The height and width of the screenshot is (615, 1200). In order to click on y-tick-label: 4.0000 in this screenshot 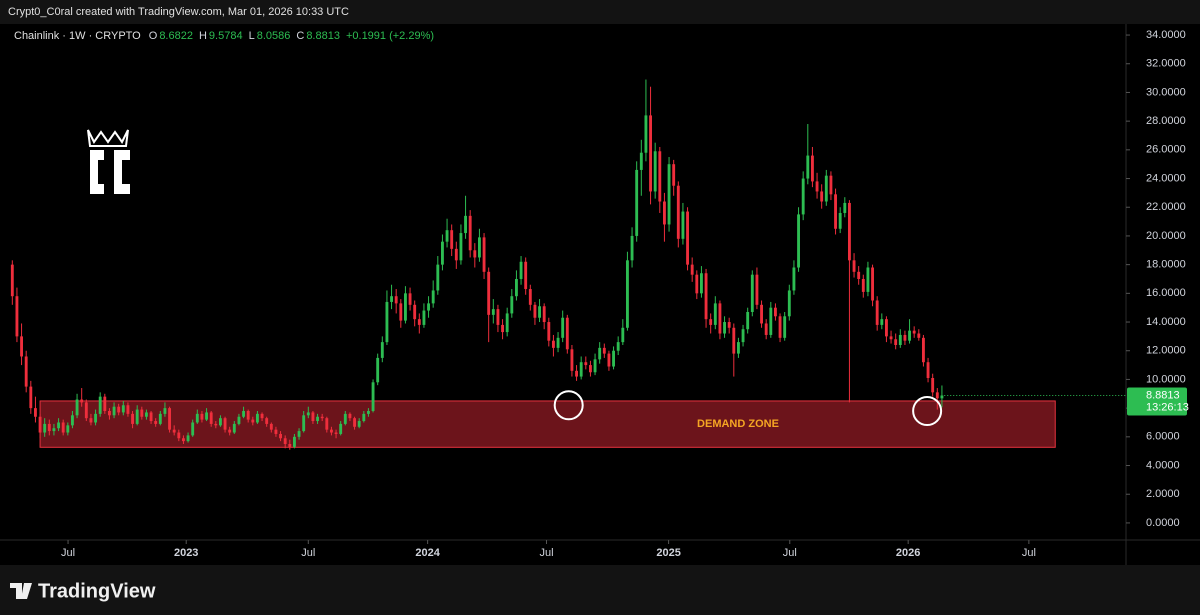, I will do `click(1163, 465)`.